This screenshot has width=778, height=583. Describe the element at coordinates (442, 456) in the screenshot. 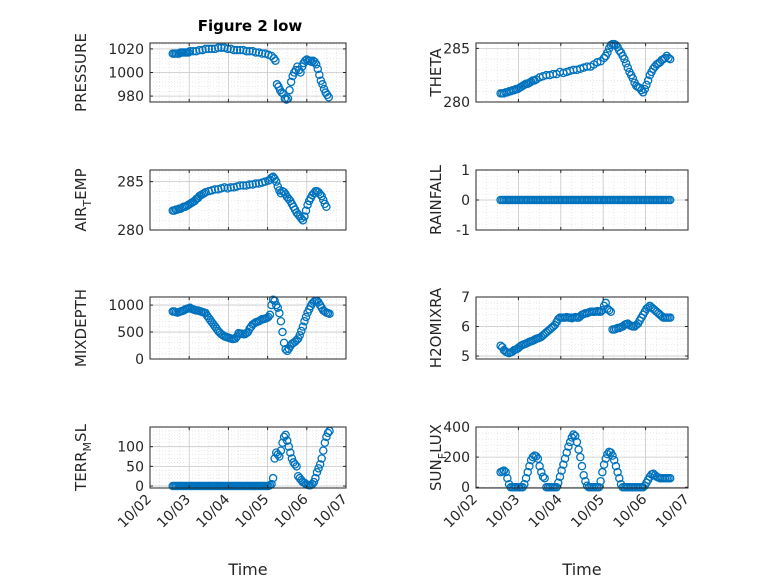

I see `y-label-subscript: F` at that location.